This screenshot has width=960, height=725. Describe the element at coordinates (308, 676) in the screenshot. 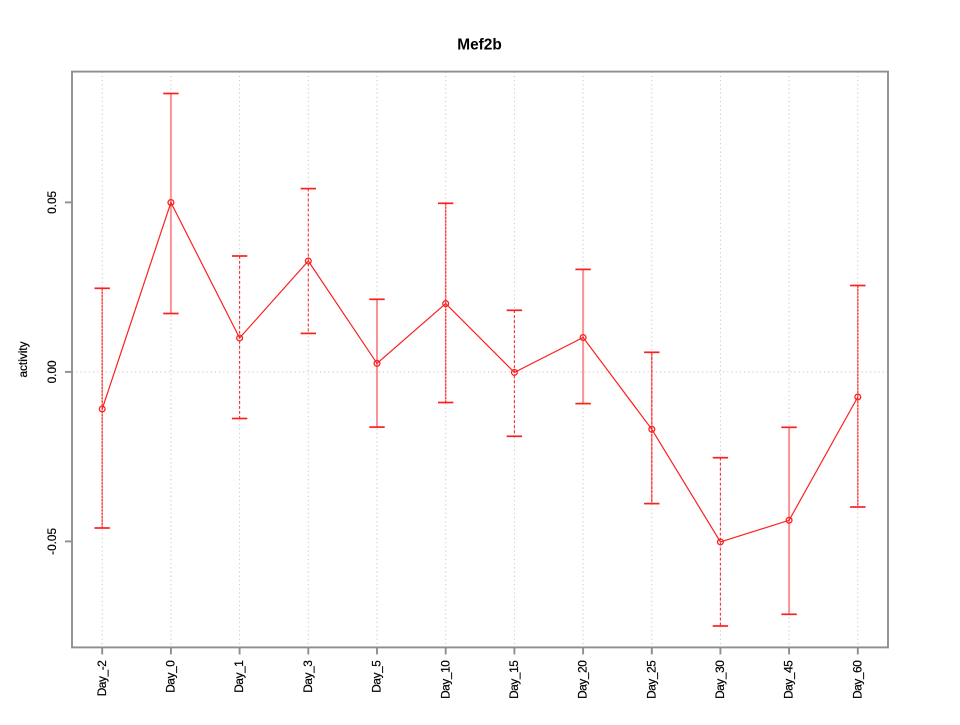

I see `svg-text: Day_3` at that location.